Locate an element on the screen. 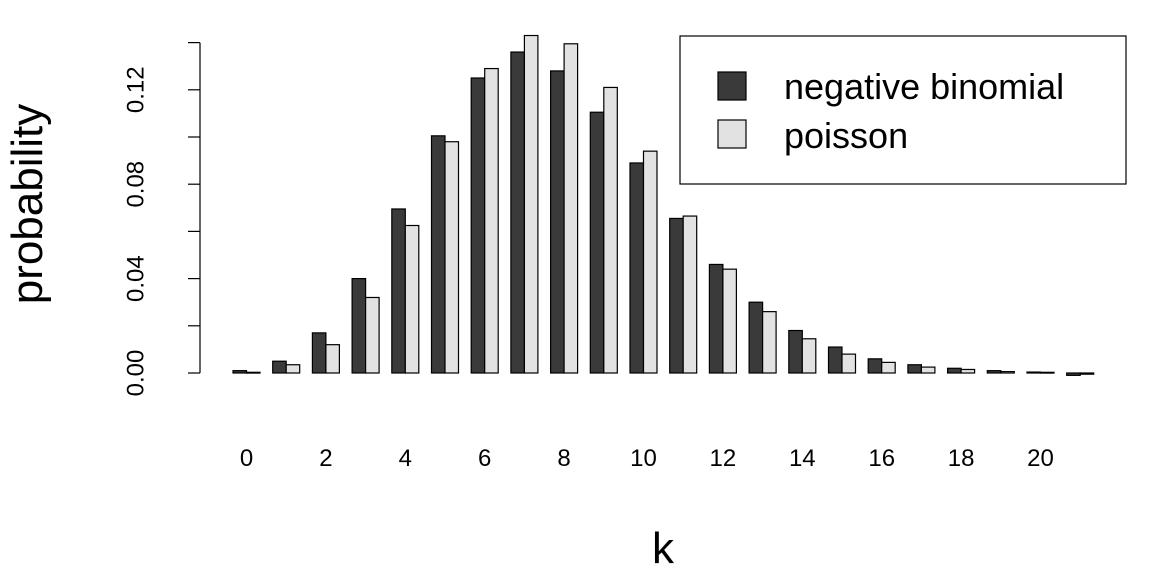  bar-poisson-k17 is located at coordinates (928, 370).